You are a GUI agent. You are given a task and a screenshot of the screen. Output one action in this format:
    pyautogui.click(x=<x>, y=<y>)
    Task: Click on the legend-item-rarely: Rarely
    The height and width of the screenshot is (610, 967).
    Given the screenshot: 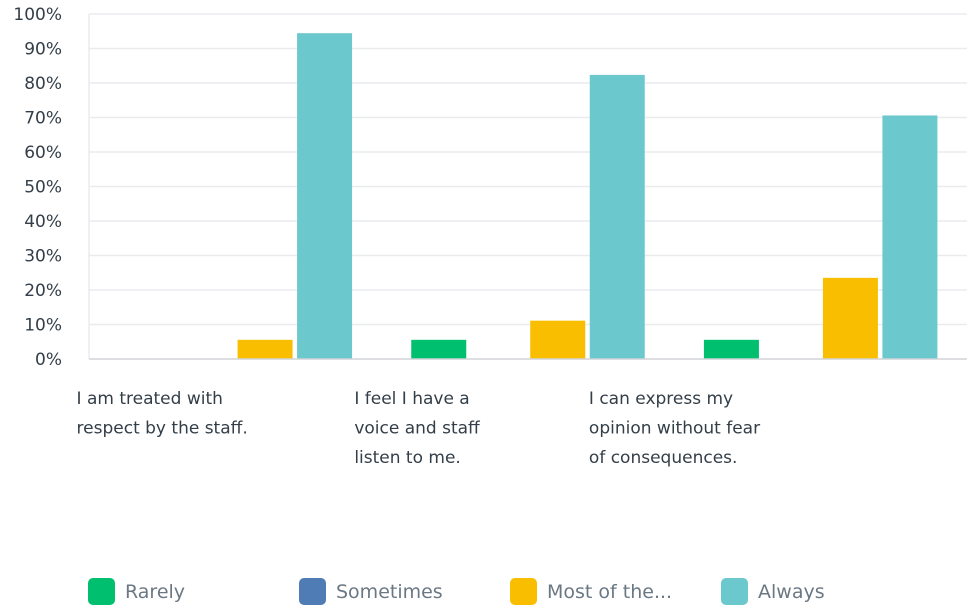 What is the action you would take?
    pyautogui.click(x=136, y=591)
    